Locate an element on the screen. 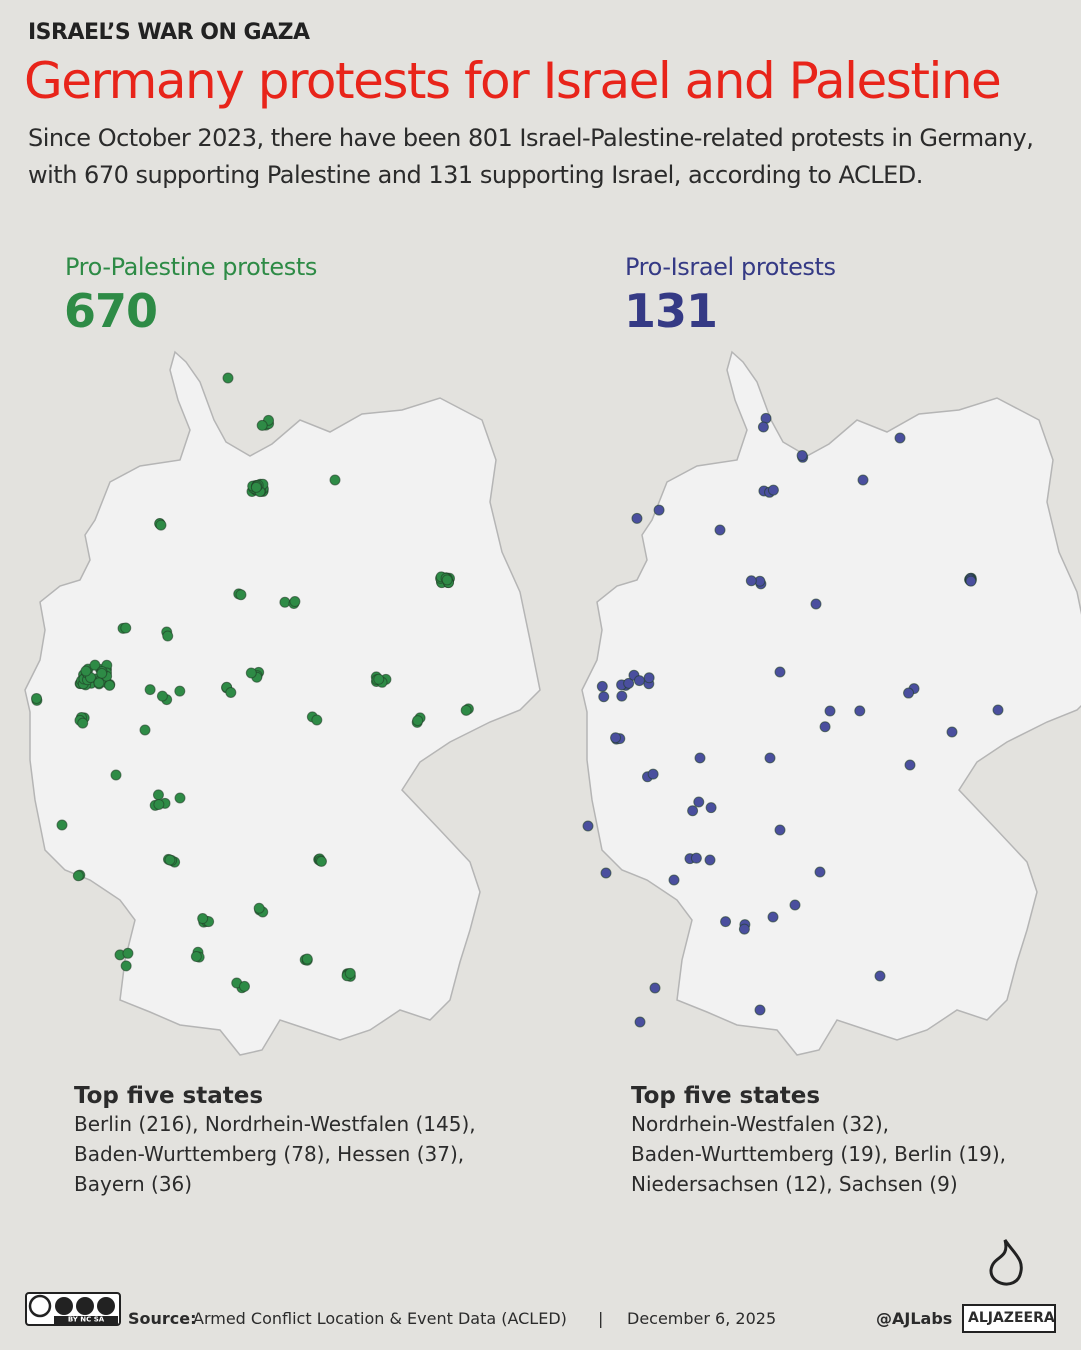 This screenshot has height=1350, width=1081. top-line: Baden-Wurttemberg (19), Berlin (19), is located at coordinates (818, 1154).